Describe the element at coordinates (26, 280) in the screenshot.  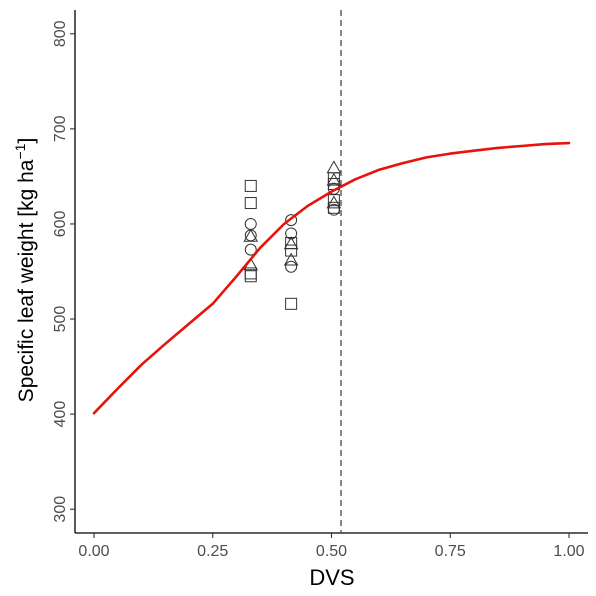
I see `y-axis-label-main: Specific leaf weight [kg ha` at that location.